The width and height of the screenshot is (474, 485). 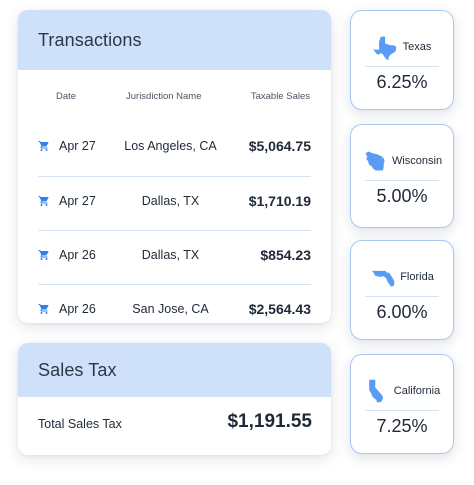 I want to click on column-header-jurisdiction: Jurisdiction Name, so click(x=164, y=96).